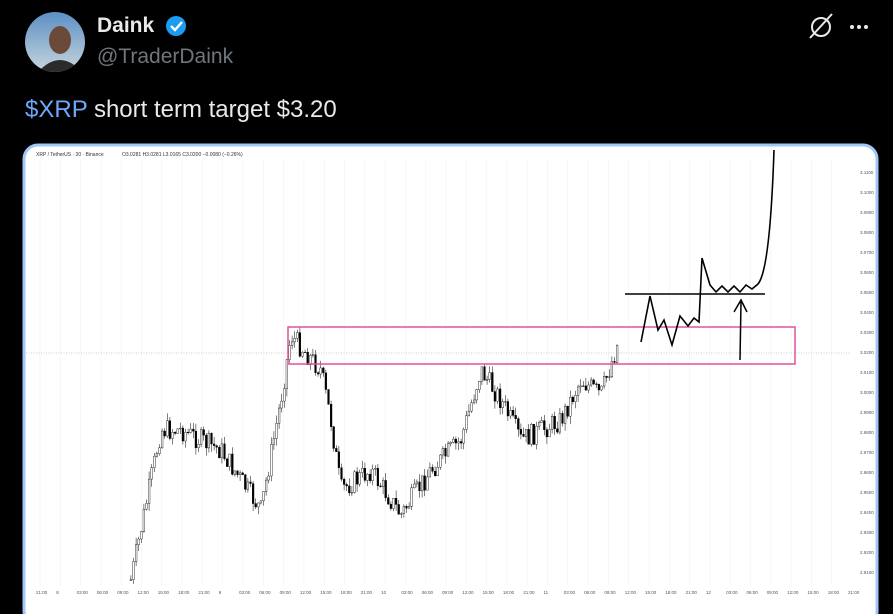  I want to click on tweet-text: $XRP short term target $3.20, so click(181, 110).